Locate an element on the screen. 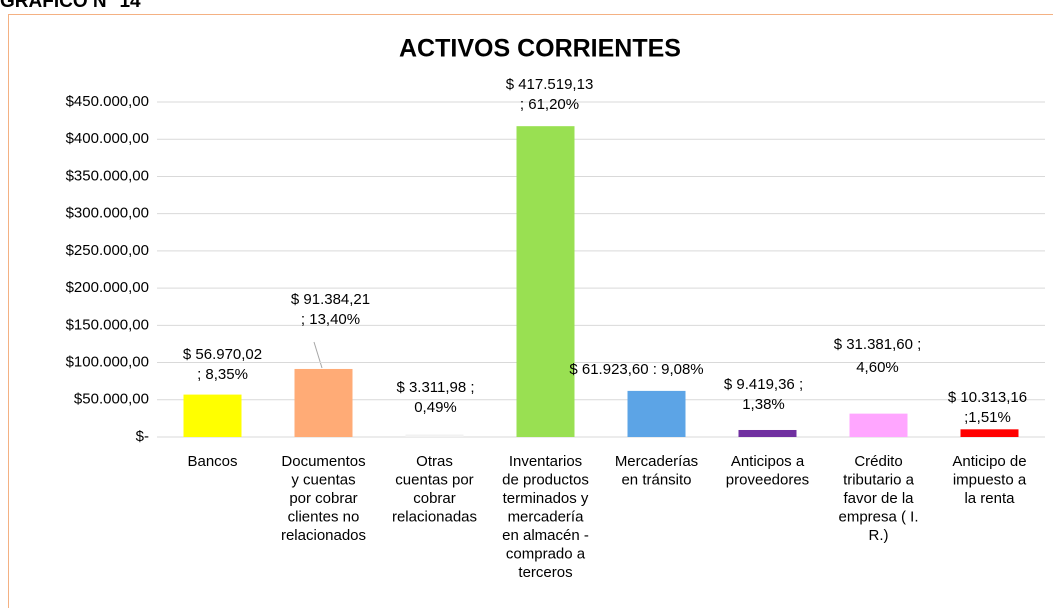 Image resolution: width=1053 pixels, height=613 pixels. x-tick-label: Inventarios is located at coordinates (545, 461).